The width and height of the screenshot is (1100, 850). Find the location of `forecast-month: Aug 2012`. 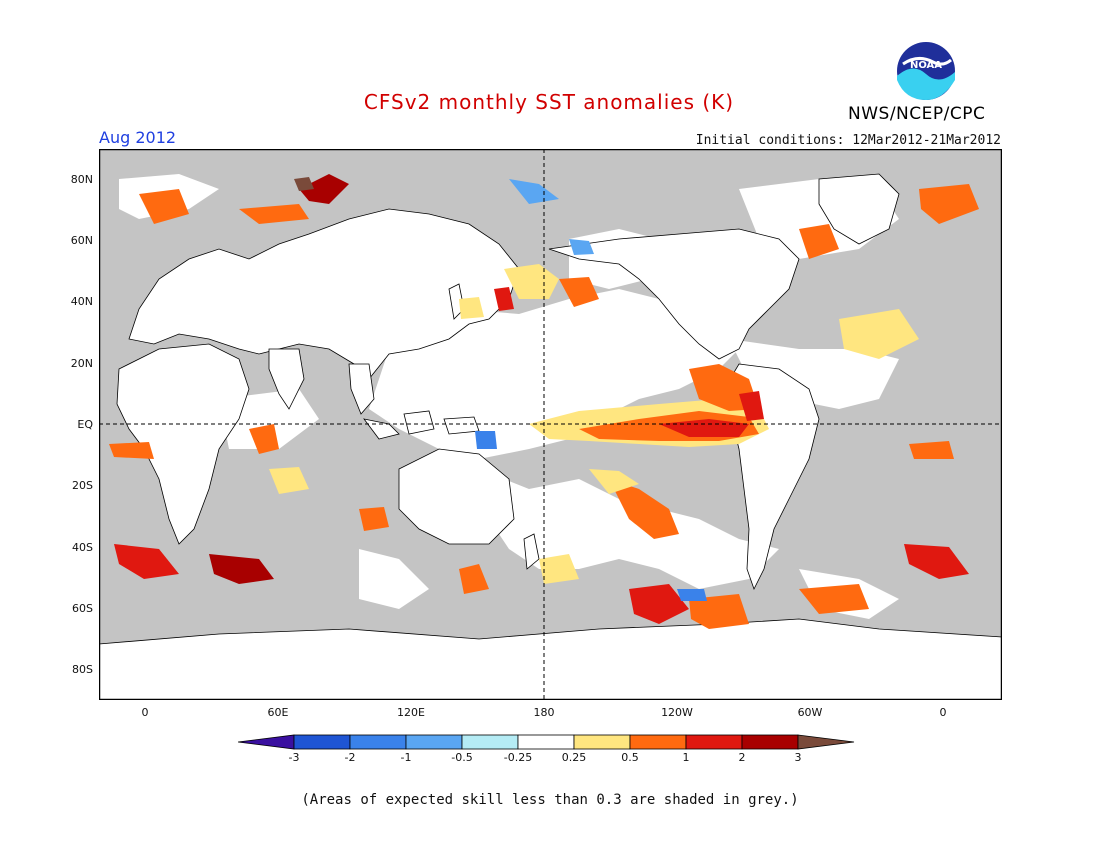

forecast-month: Aug 2012 is located at coordinates (138, 137).